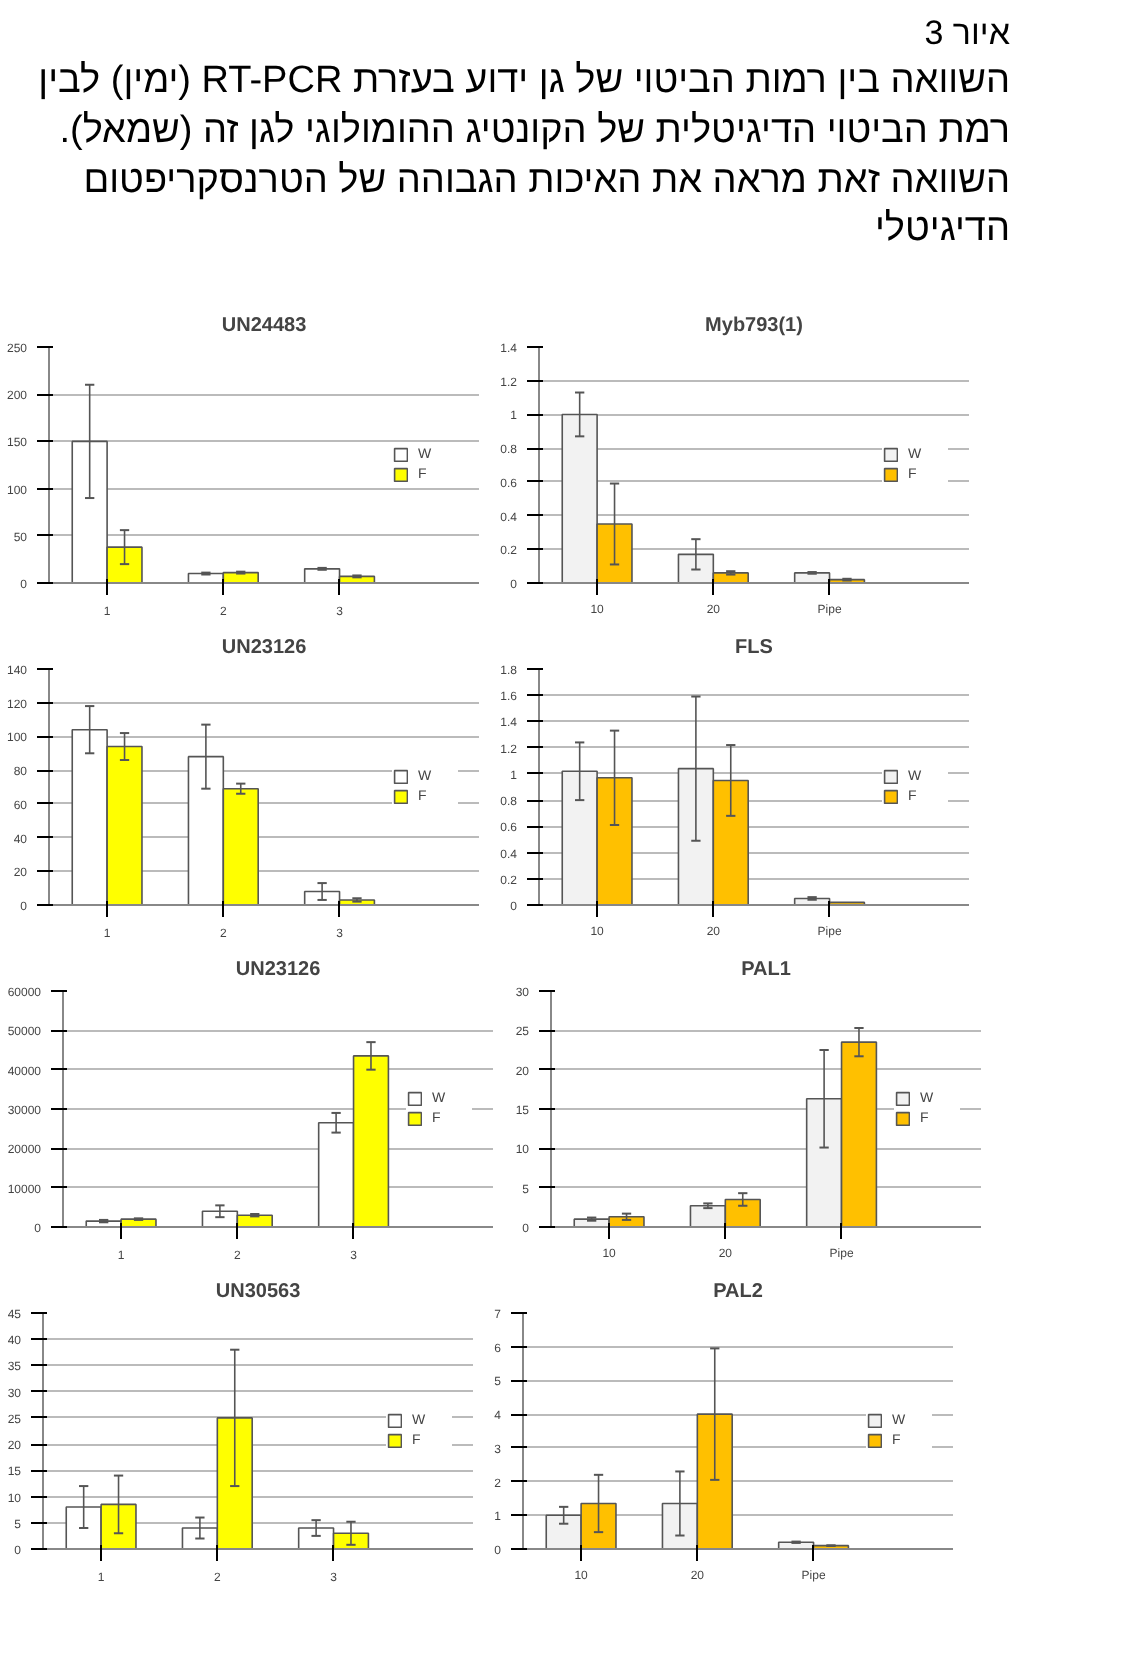 This screenshot has height=1654, width=1126. What do you see at coordinates (754, 648) in the screenshot?
I see `chart-title: FLS` at bounding box center [754, 648].